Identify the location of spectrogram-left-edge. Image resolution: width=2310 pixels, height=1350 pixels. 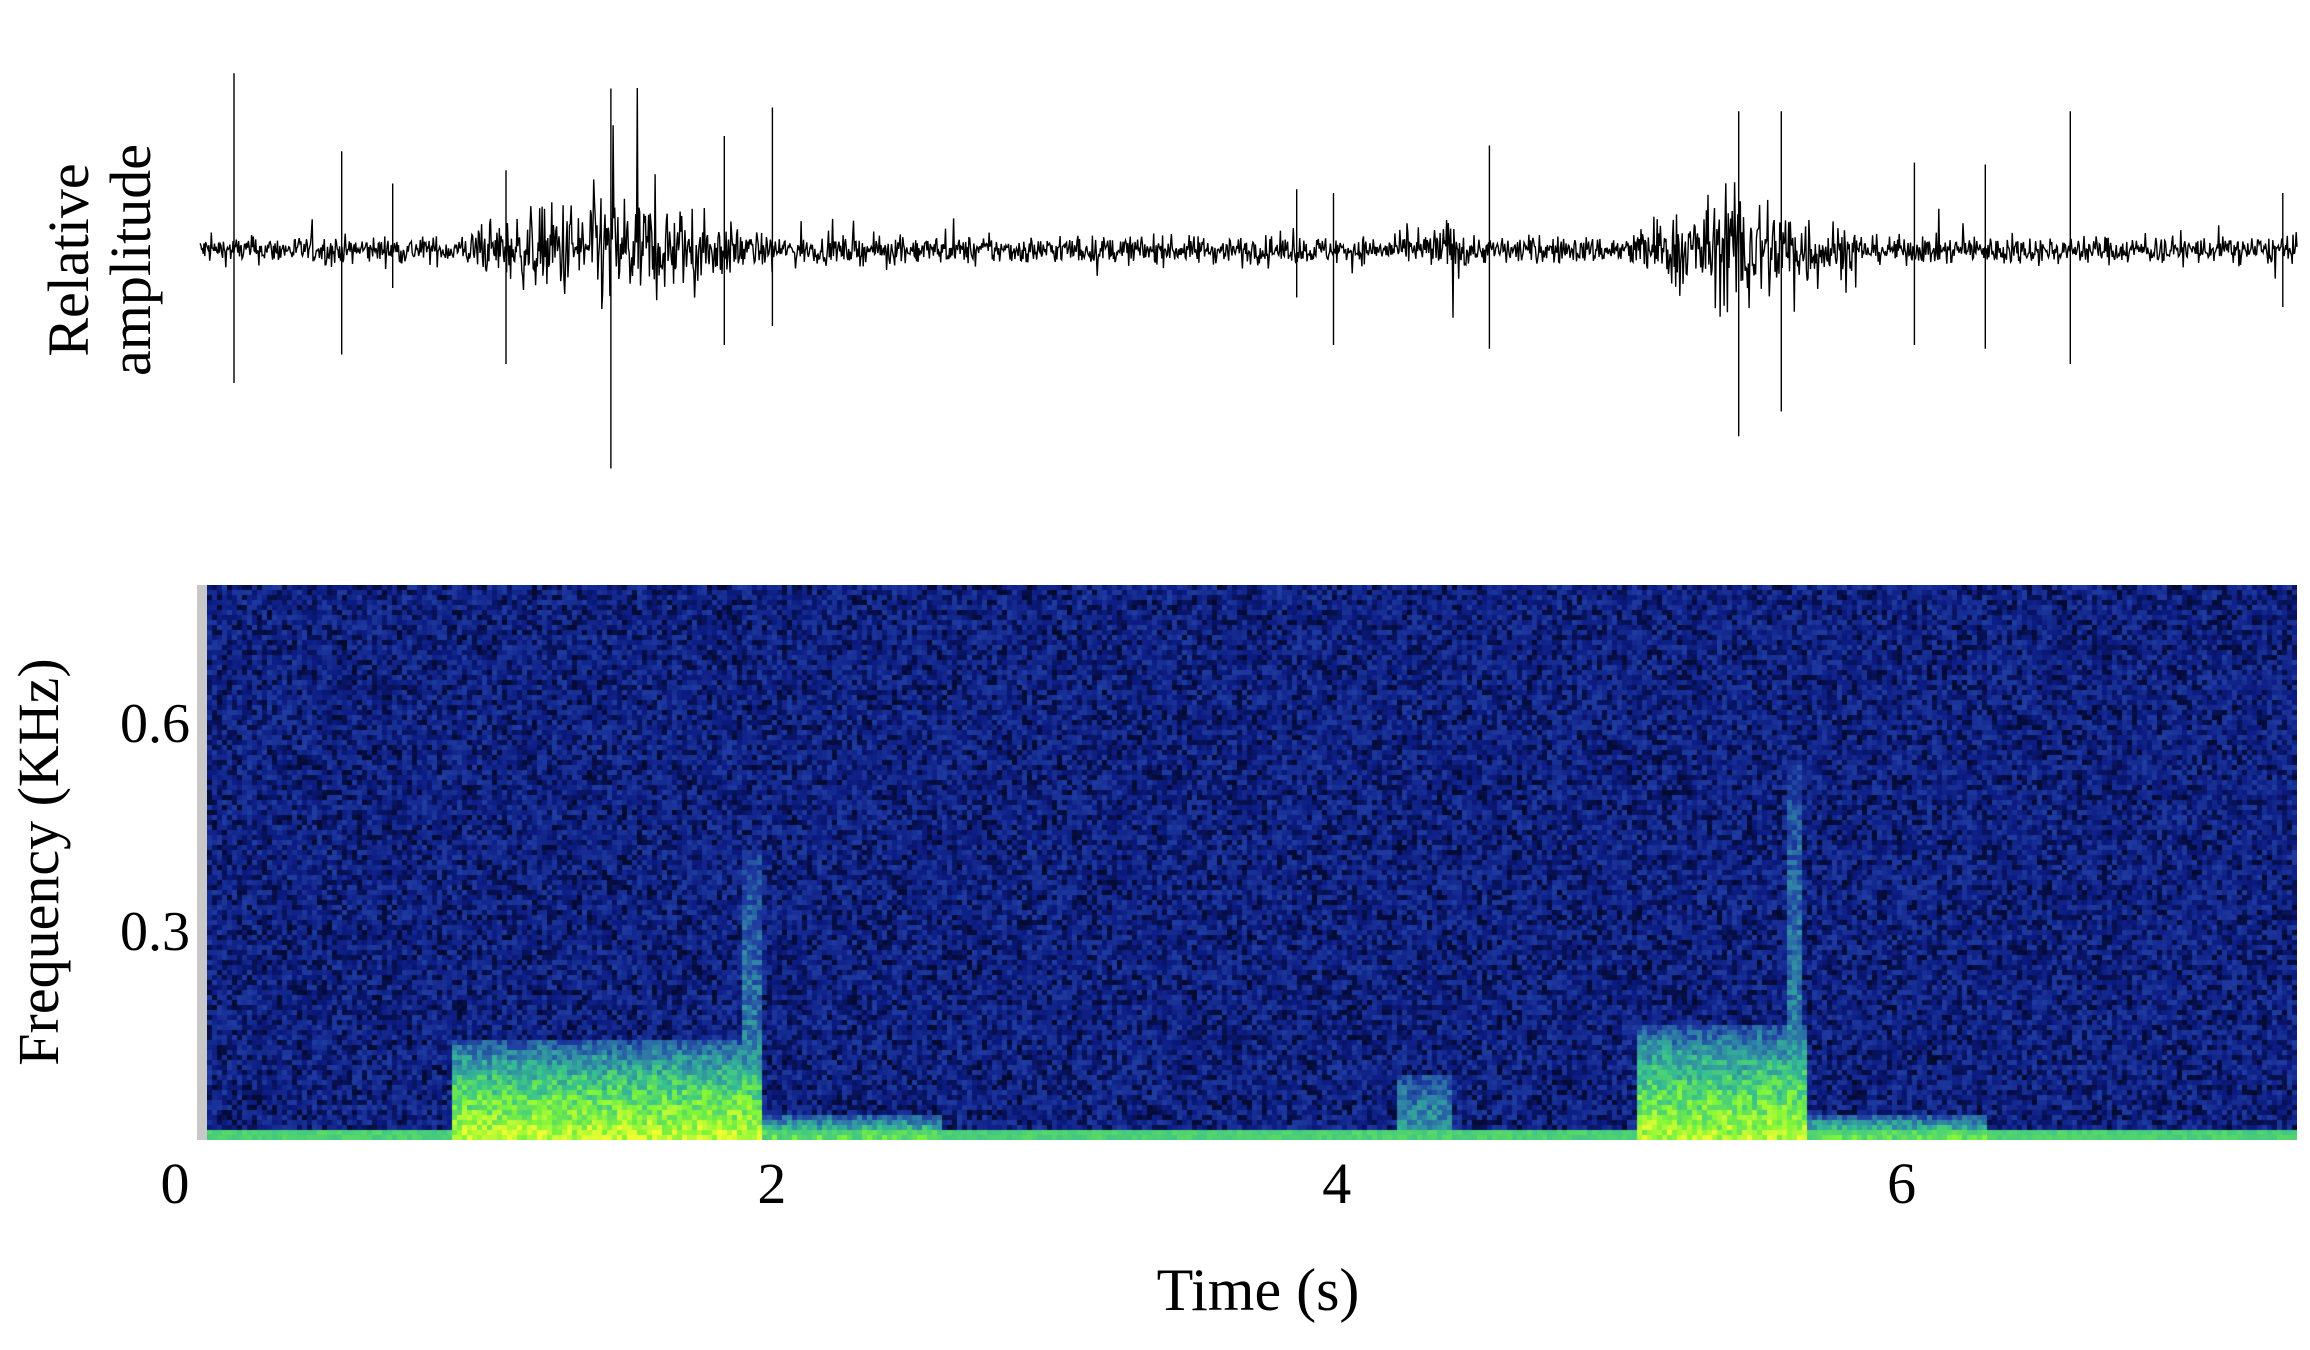
(202, 862).